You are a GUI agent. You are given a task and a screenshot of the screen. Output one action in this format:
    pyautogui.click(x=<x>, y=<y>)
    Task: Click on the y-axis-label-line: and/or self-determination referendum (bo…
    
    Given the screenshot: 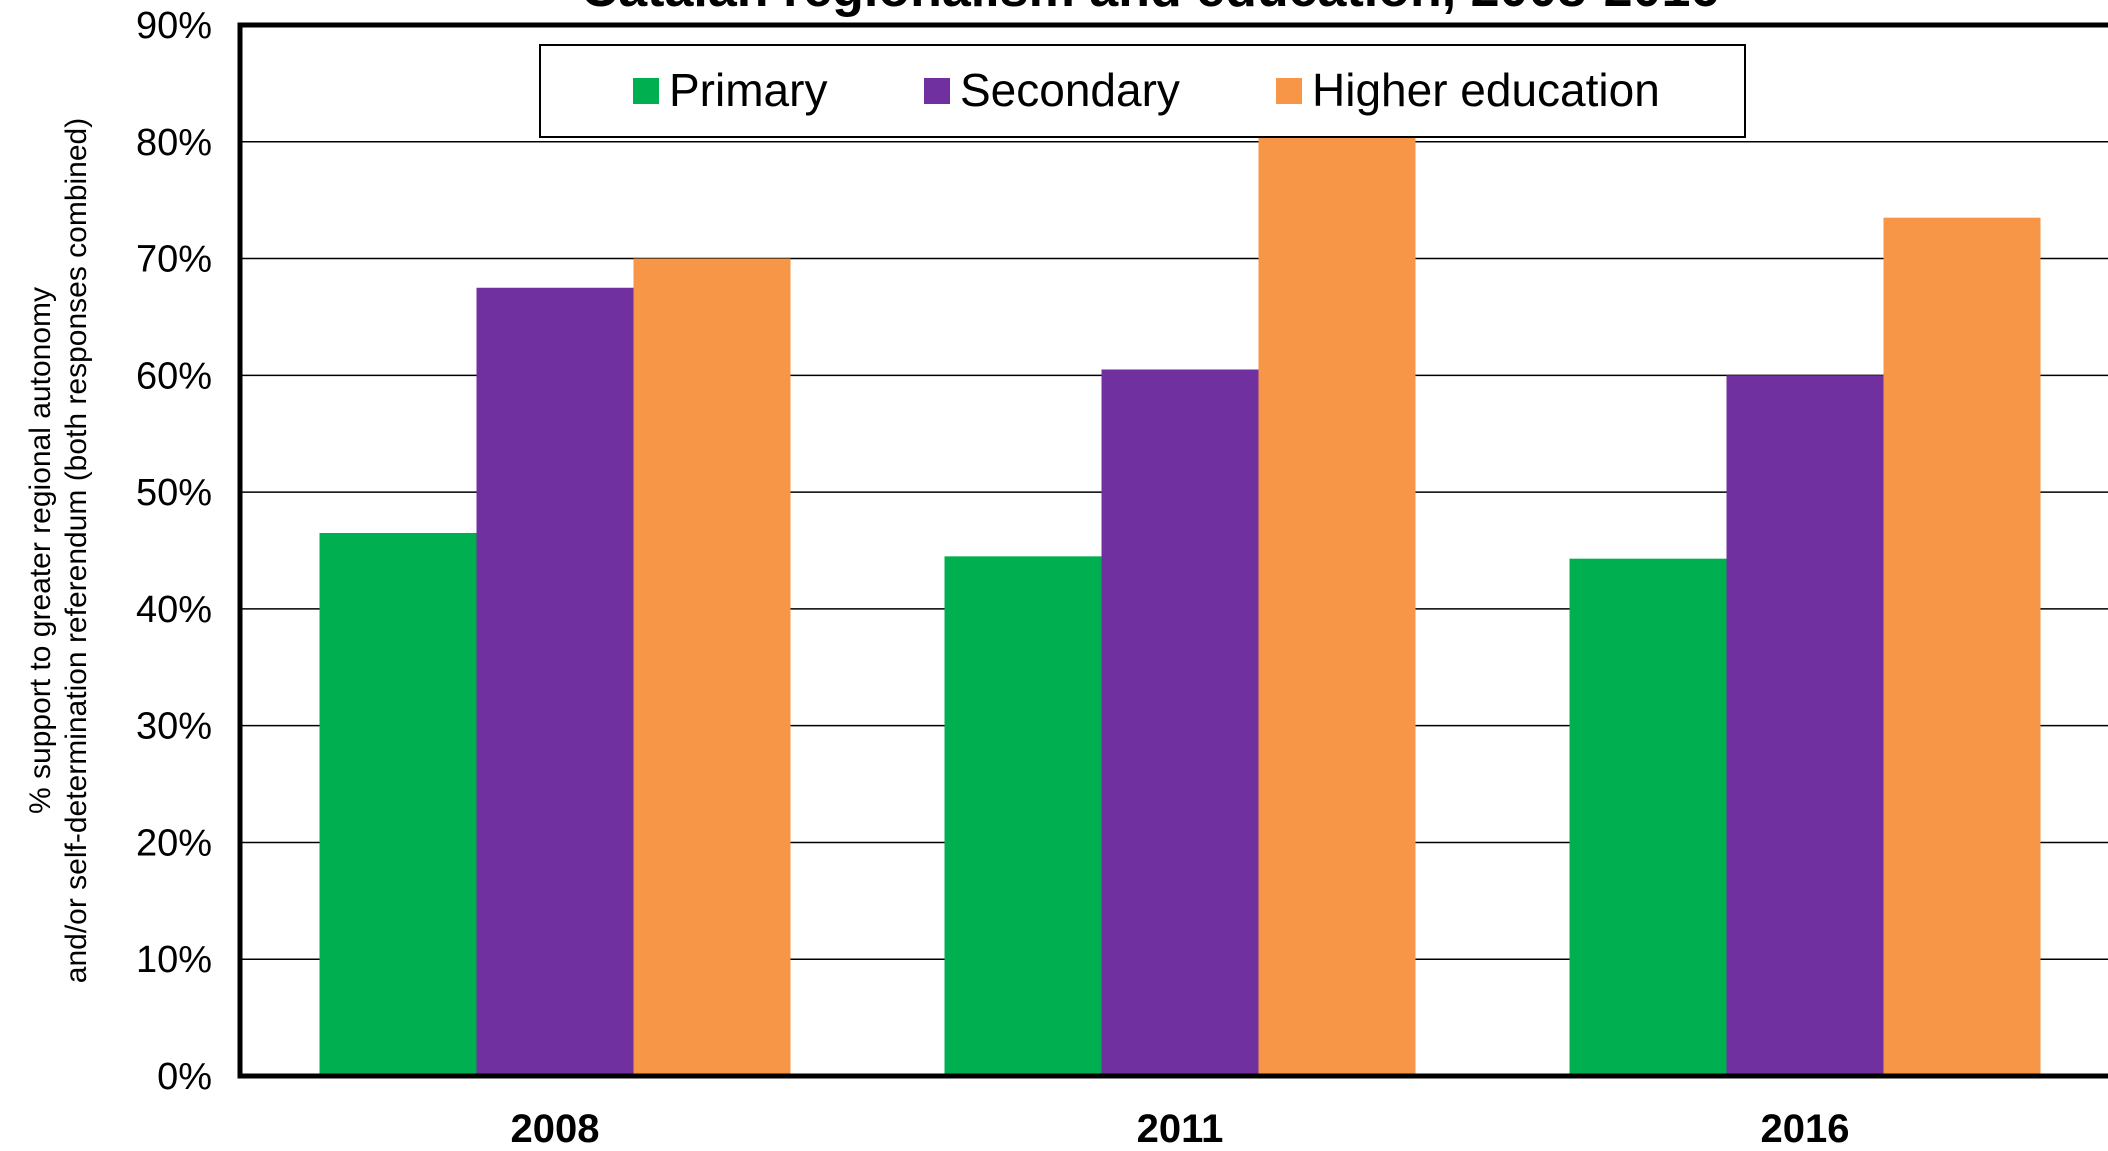 What is the action you would take?
    pyautogui.click(x=76, y=550)
    